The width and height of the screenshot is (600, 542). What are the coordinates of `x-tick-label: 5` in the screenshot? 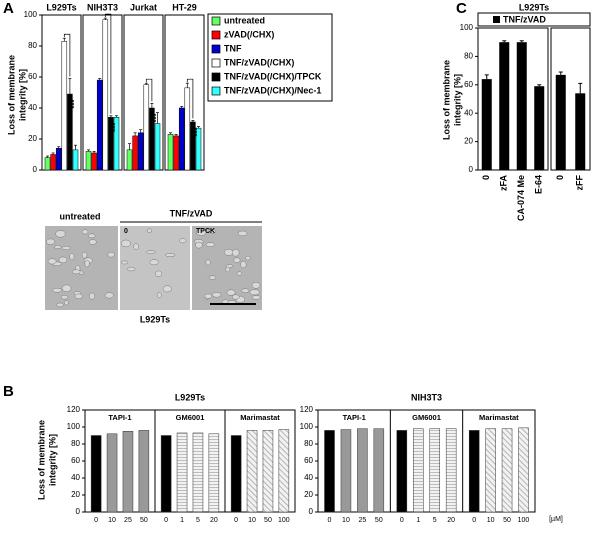 It's located at (435, 520).